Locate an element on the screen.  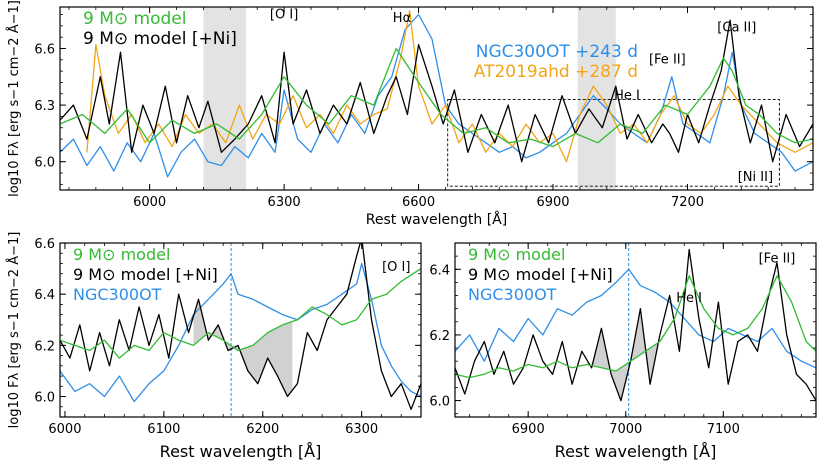
x-tick-label: 6200 is located at coordinates (262, 429).